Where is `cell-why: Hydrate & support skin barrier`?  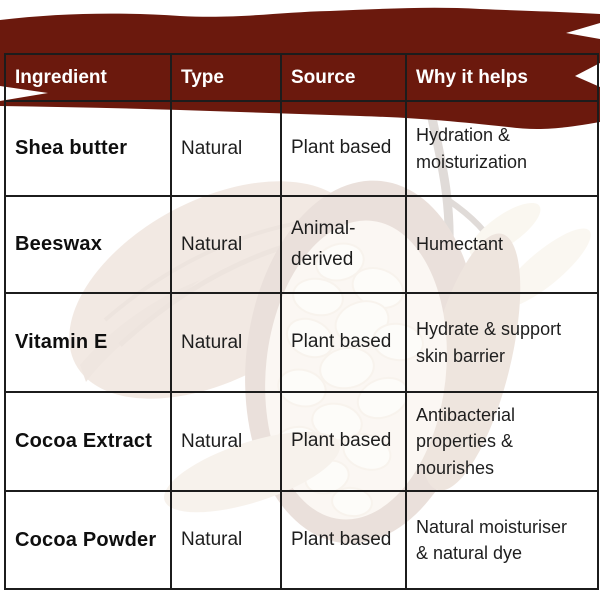
cell-why: Hydrate & support skin barrier is located at coordinates (502, 342).